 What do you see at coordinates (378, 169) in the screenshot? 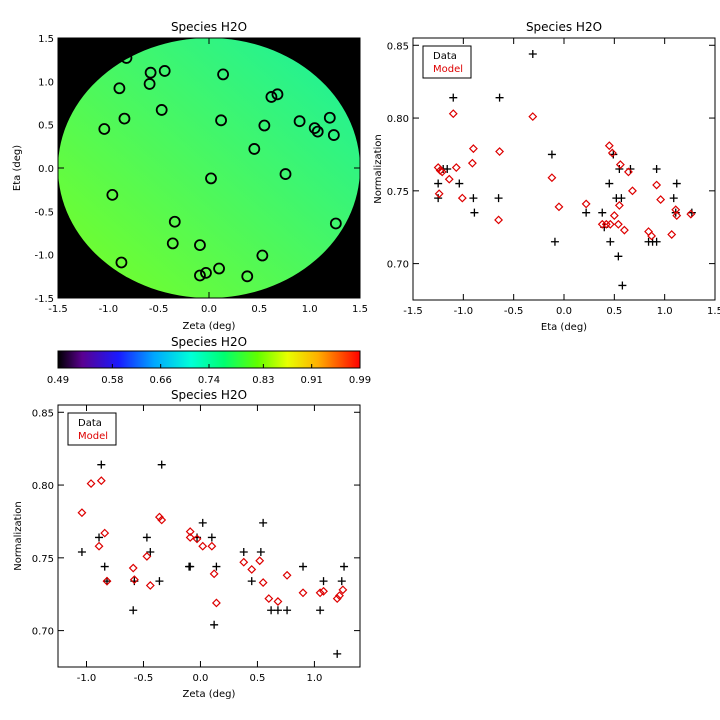
I see `eta-y-label: Normalization` at bounding box center [378, 169].